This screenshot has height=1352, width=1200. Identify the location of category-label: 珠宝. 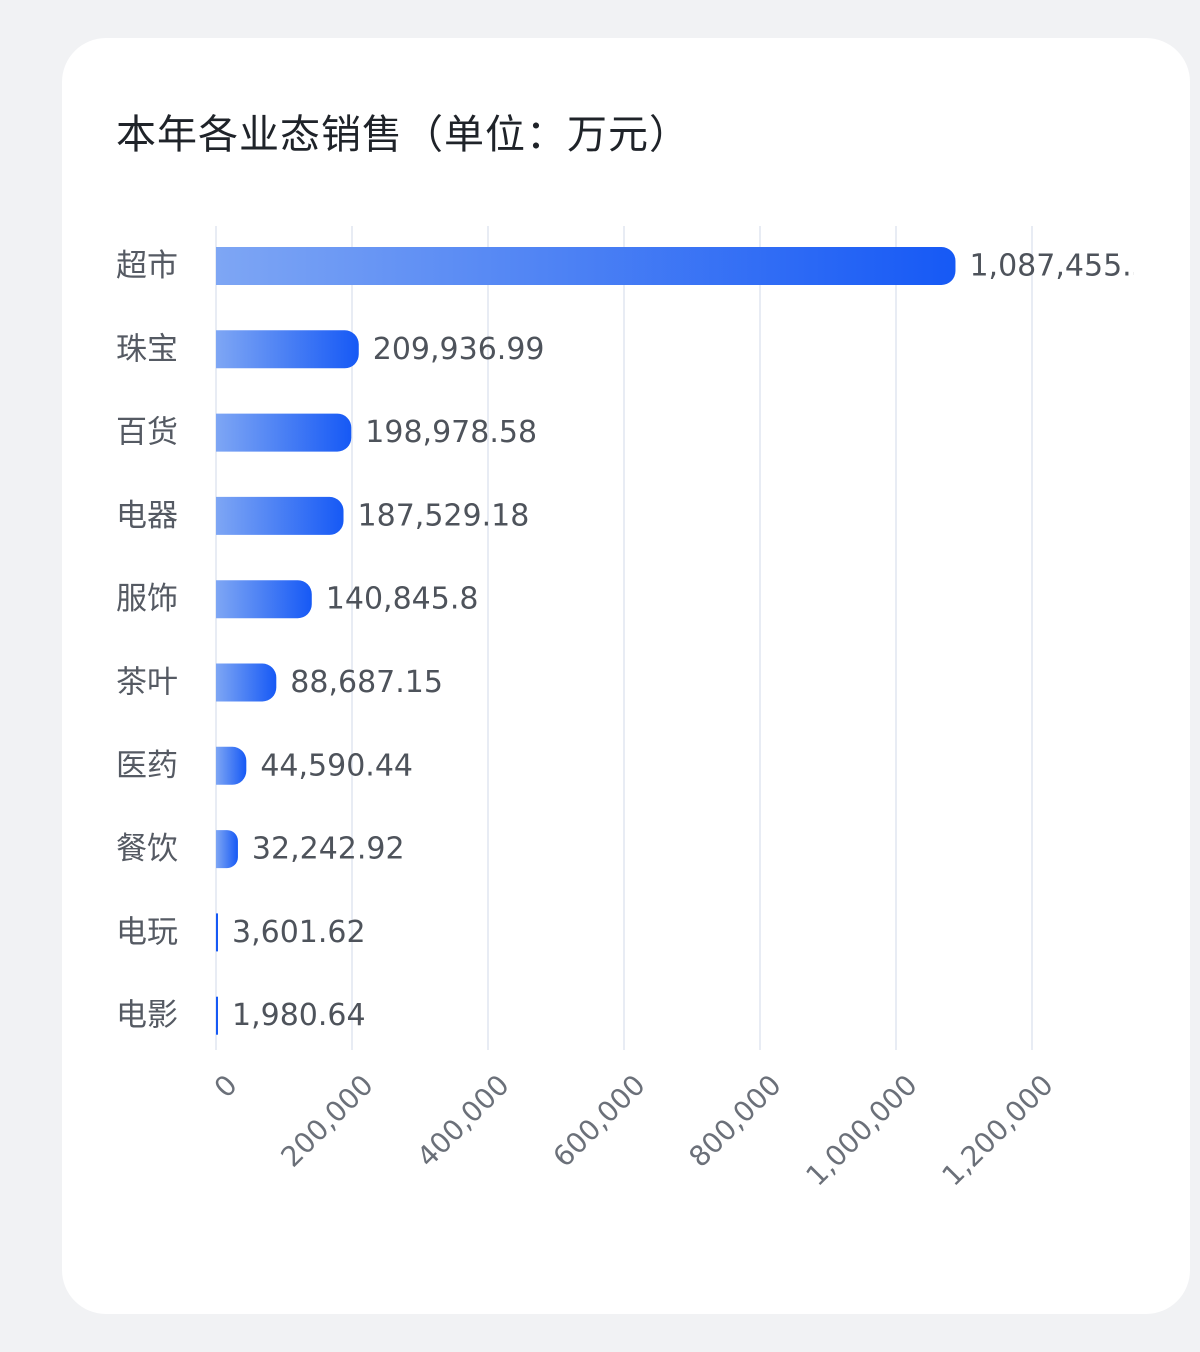
(147, 349).